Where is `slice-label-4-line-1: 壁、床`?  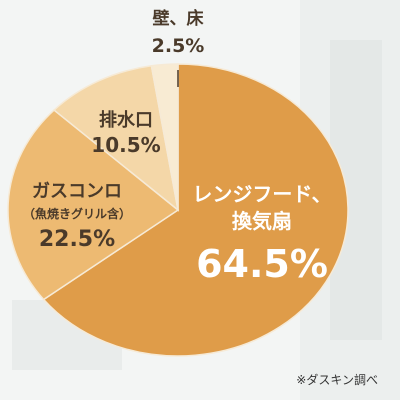 slice-label-4-line-1: 壁、床 is located at coordinates (179, 18).